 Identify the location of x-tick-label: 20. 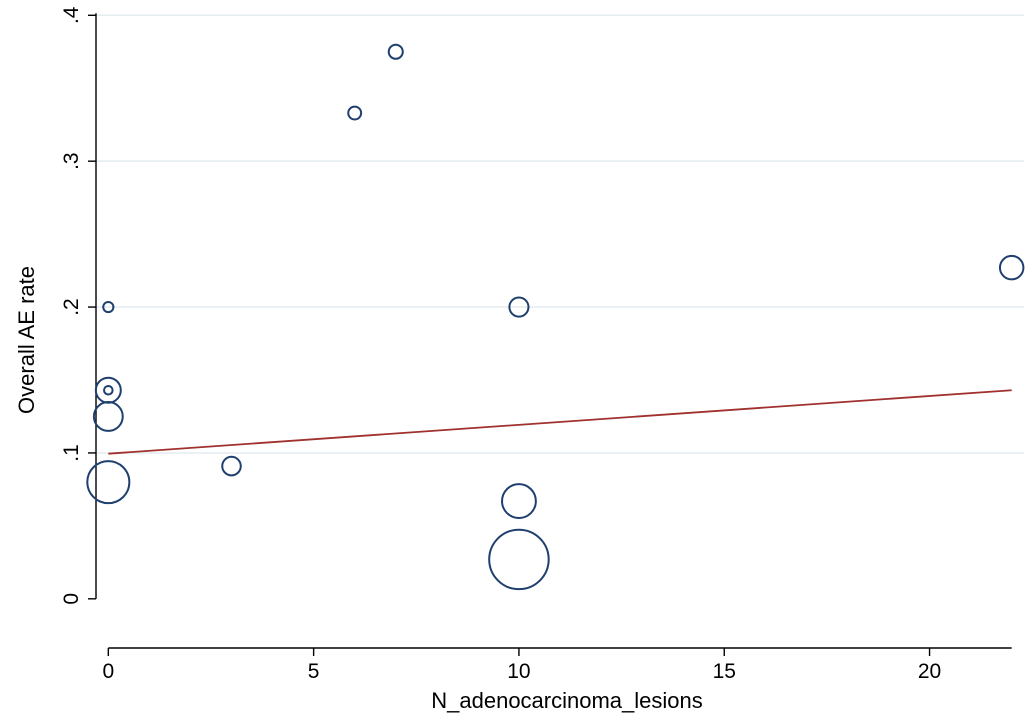
(929, 671).